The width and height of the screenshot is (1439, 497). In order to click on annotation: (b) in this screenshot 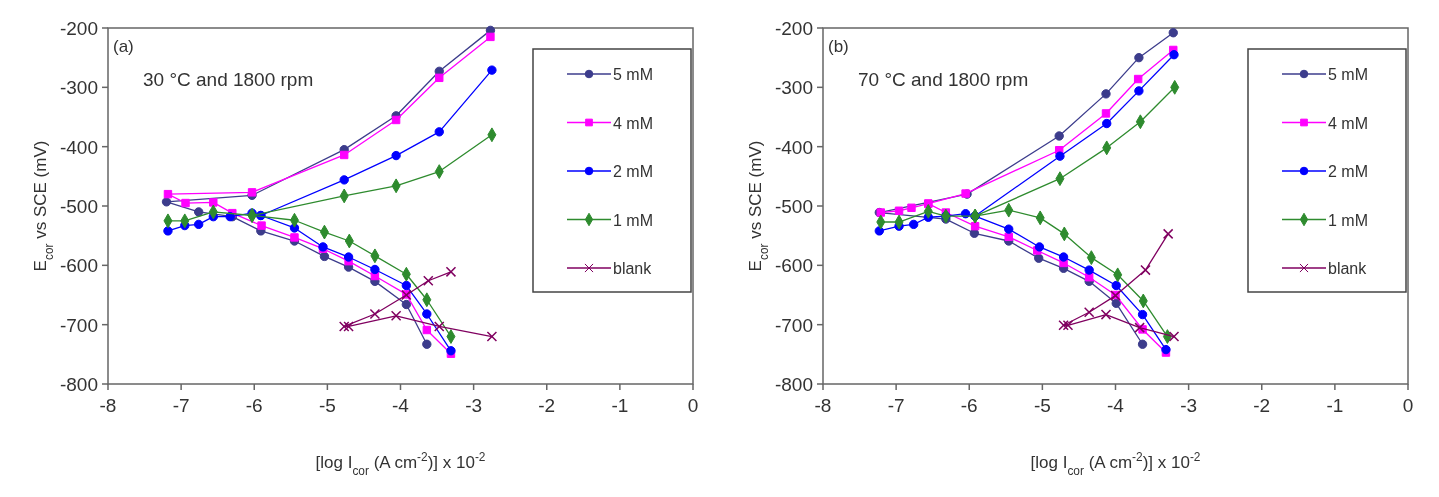, I will do `click(838, 46)`.